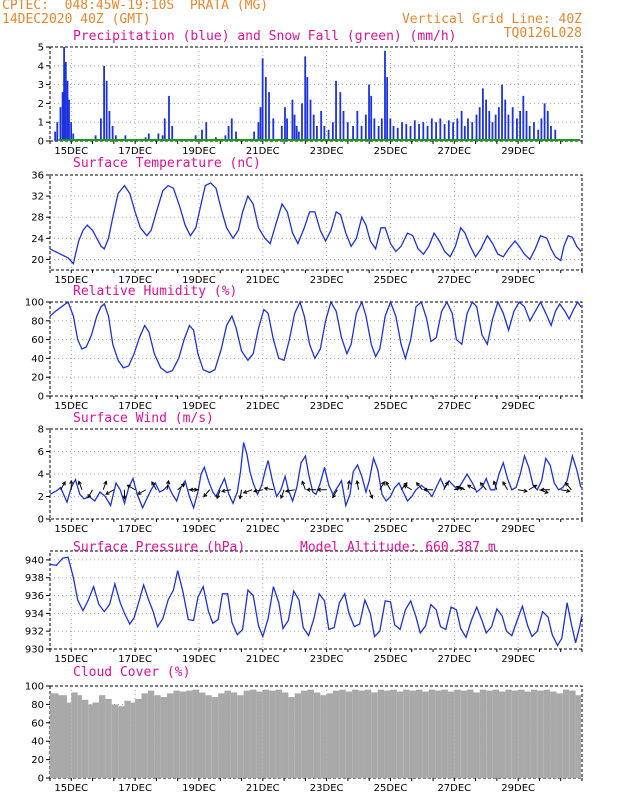  I want to click on y-tick-label: 6, so click(41, 452).